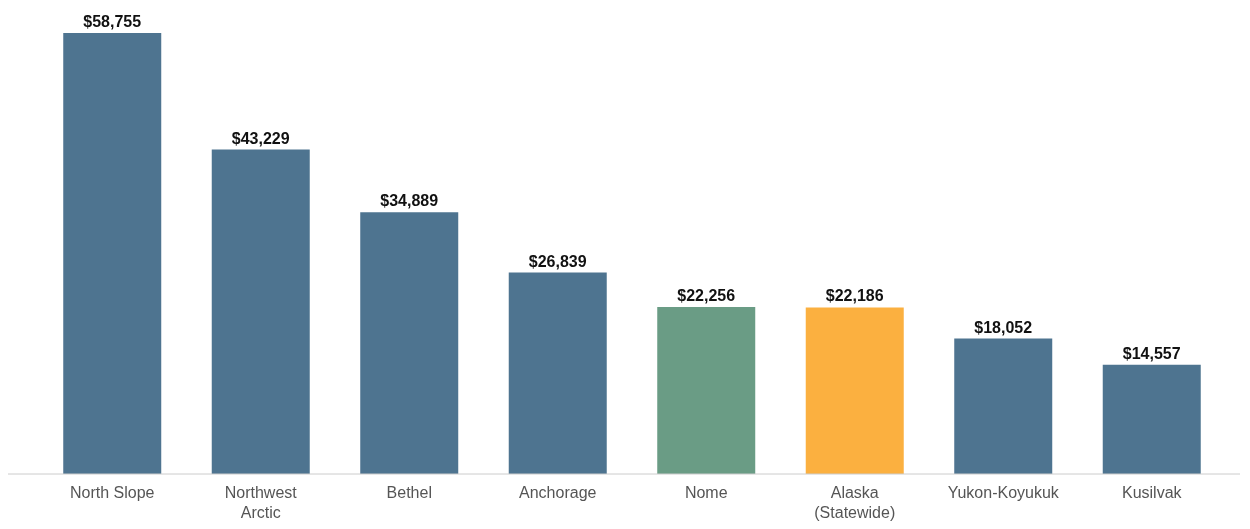  I want to click on x-tick-label: Alaska (Statewide), so click(855, 502).